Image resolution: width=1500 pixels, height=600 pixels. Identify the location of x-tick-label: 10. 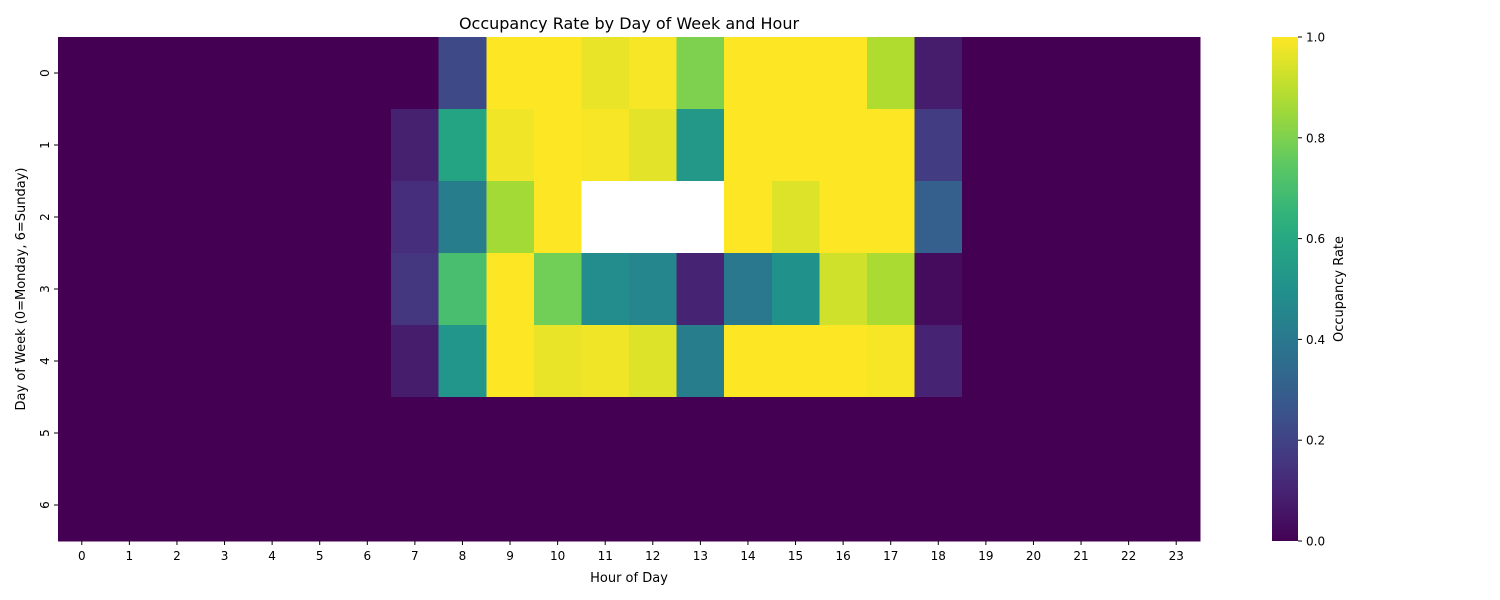
(557, 556).